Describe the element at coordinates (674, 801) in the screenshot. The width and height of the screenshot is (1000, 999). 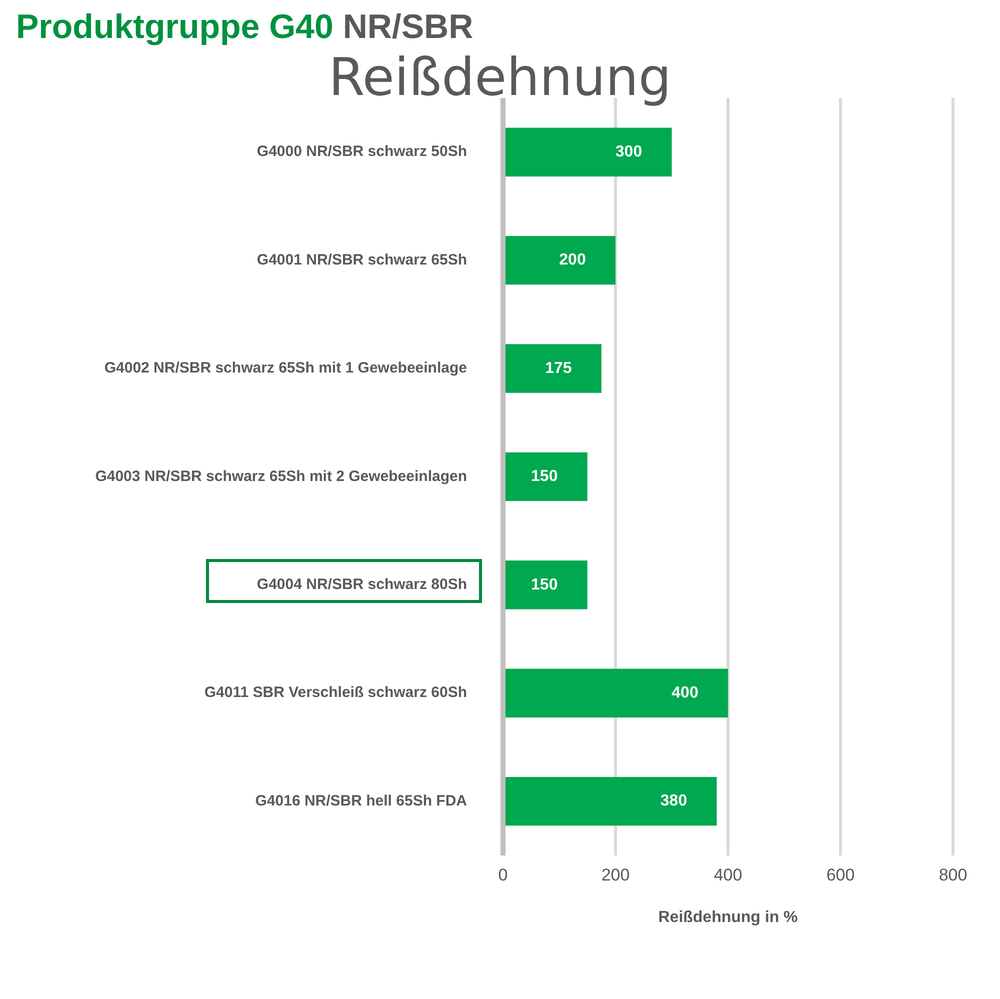
I see `data-label: 380` at that location.